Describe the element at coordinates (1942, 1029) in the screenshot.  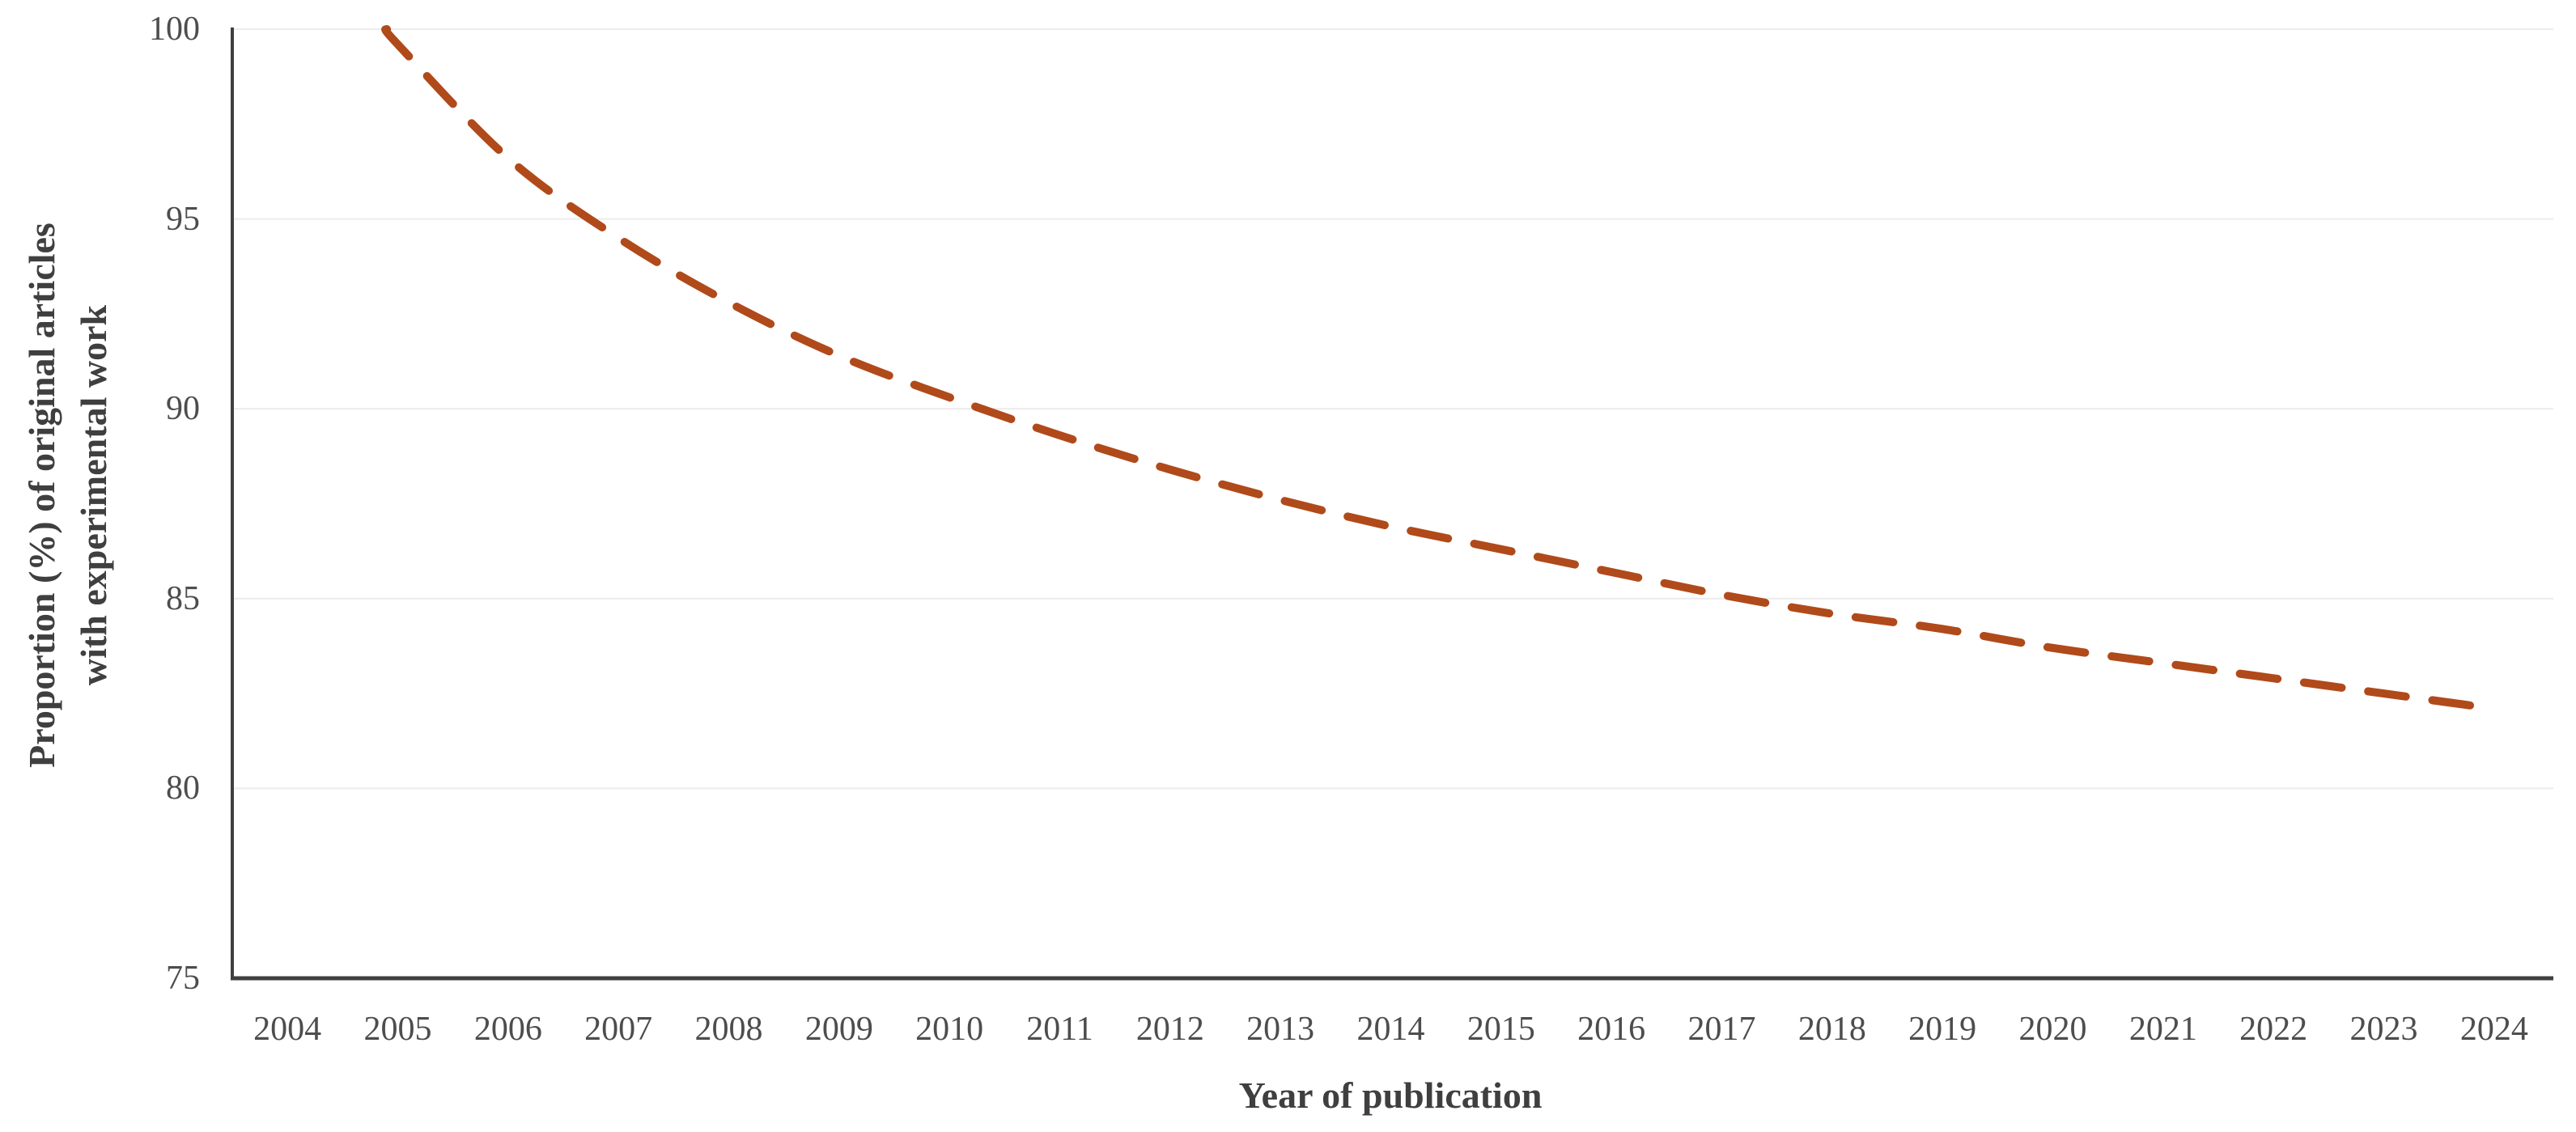
I see `x-tick-label: 2019` at that location.